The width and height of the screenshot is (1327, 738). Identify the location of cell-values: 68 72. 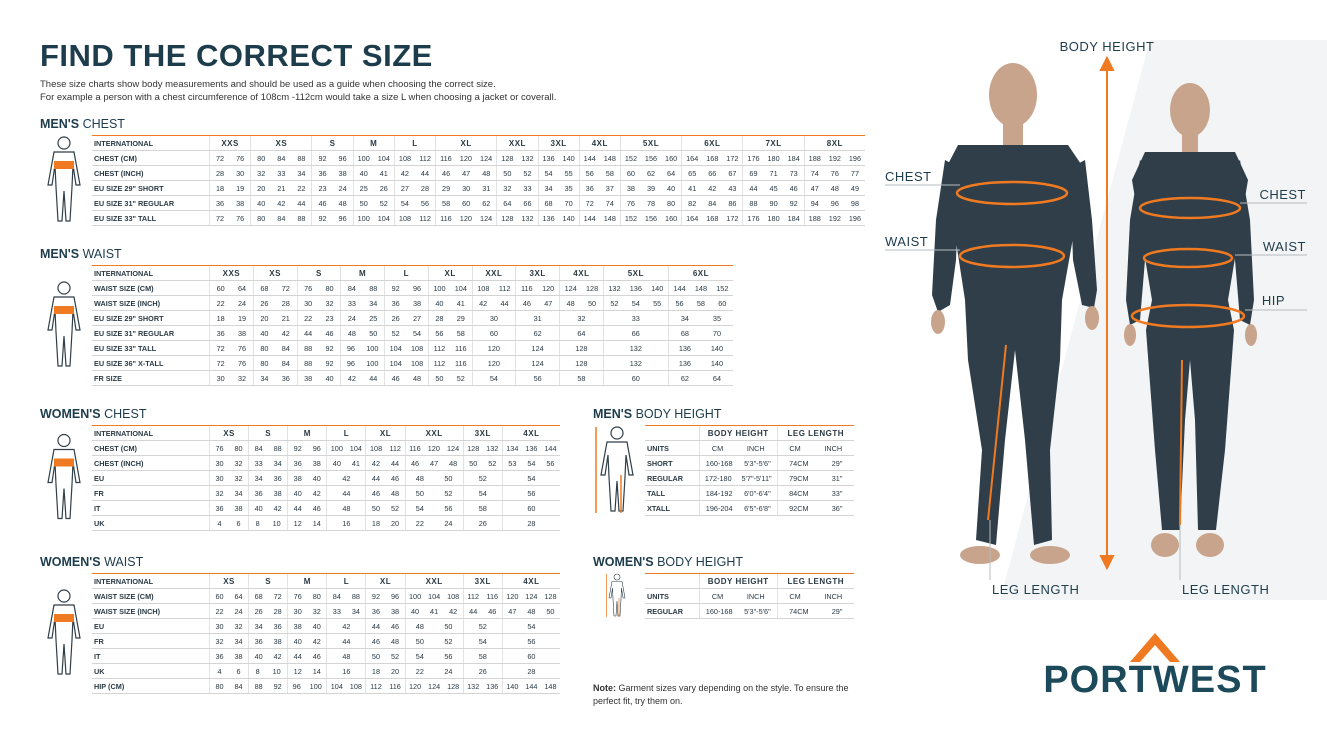
(269, 596).